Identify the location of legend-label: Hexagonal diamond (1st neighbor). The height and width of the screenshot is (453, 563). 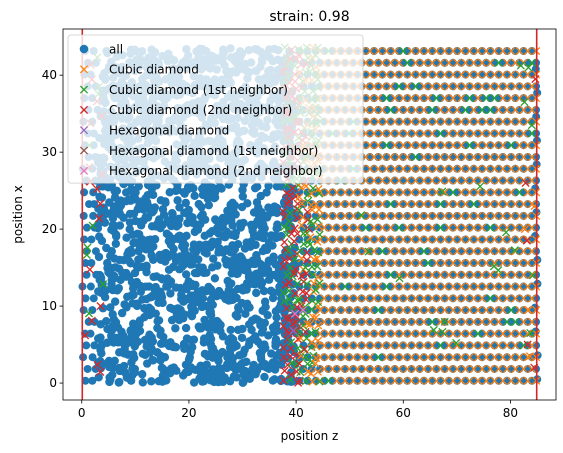
(213, 151).